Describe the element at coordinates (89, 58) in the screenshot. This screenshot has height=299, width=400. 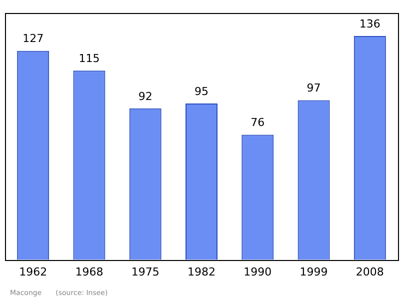
I see `data-label: 115` at that location.